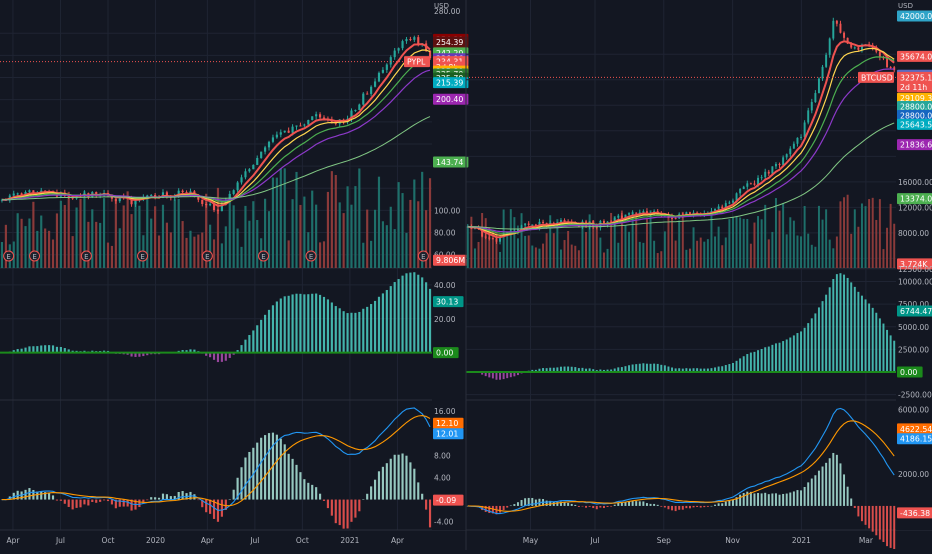 The width and height of the screenshot is (932, 554). I want to click on earnings-icon, so click(143, 256).